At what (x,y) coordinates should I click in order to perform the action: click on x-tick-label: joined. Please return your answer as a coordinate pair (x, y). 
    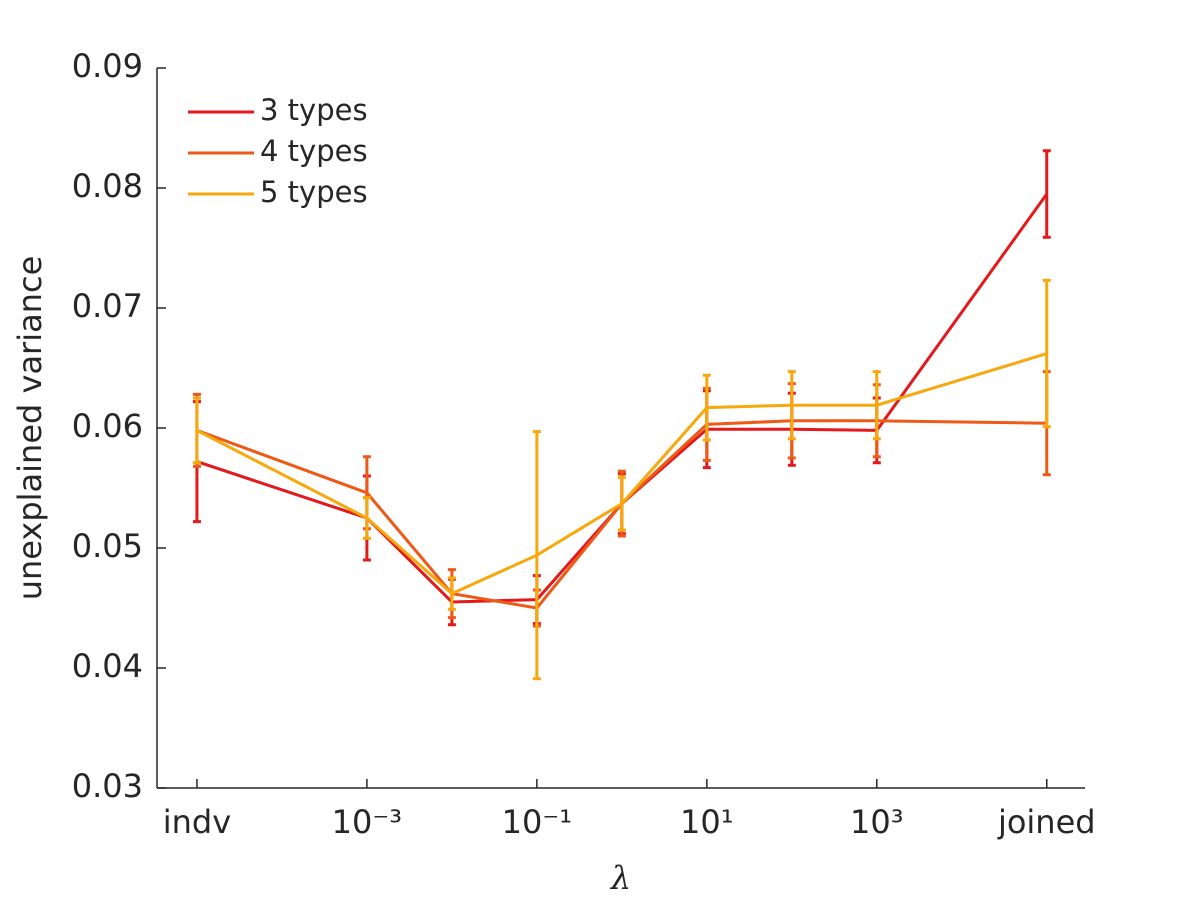
    Looking at the image, I should click on (1046, 822).